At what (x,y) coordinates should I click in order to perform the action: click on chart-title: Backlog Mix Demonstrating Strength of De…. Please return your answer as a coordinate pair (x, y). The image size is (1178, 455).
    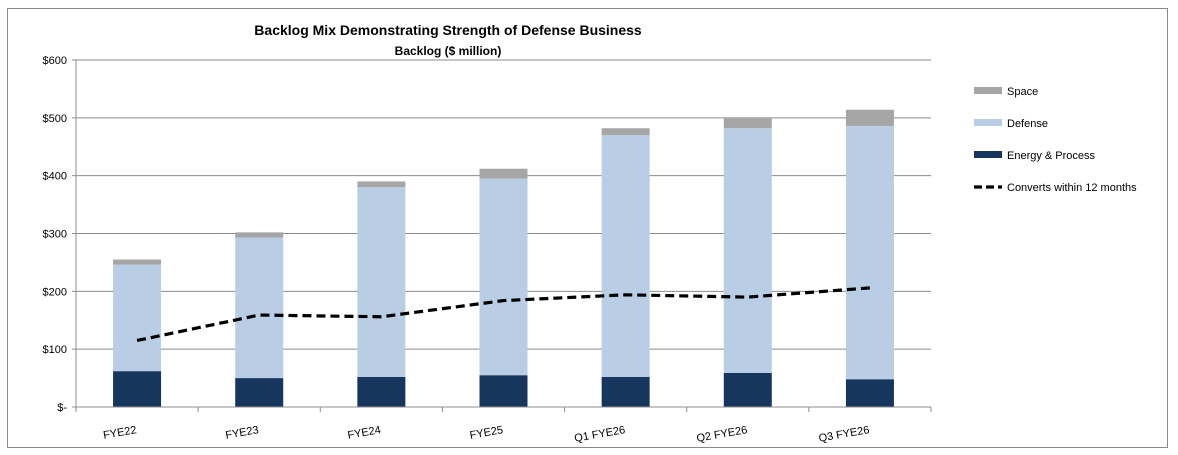
    Looking at the image, I should click on (448, 30).